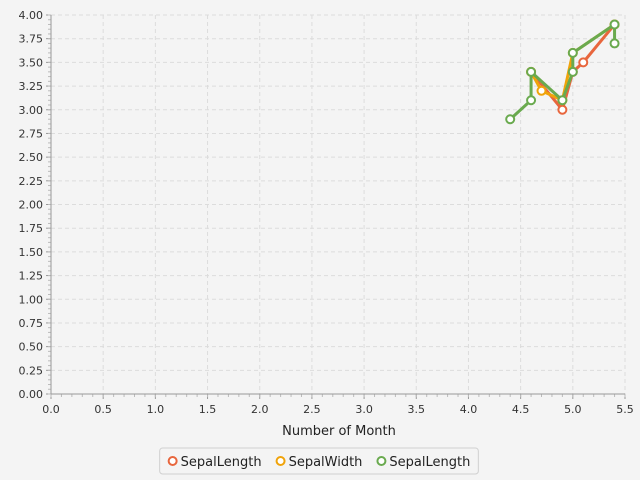 The width and height of the screenshot is (640, 480). What do you see at coordinates (31, 228) in the screenshot?
I see `y-tick-label: 1.75` at bounding box center [31, 228].